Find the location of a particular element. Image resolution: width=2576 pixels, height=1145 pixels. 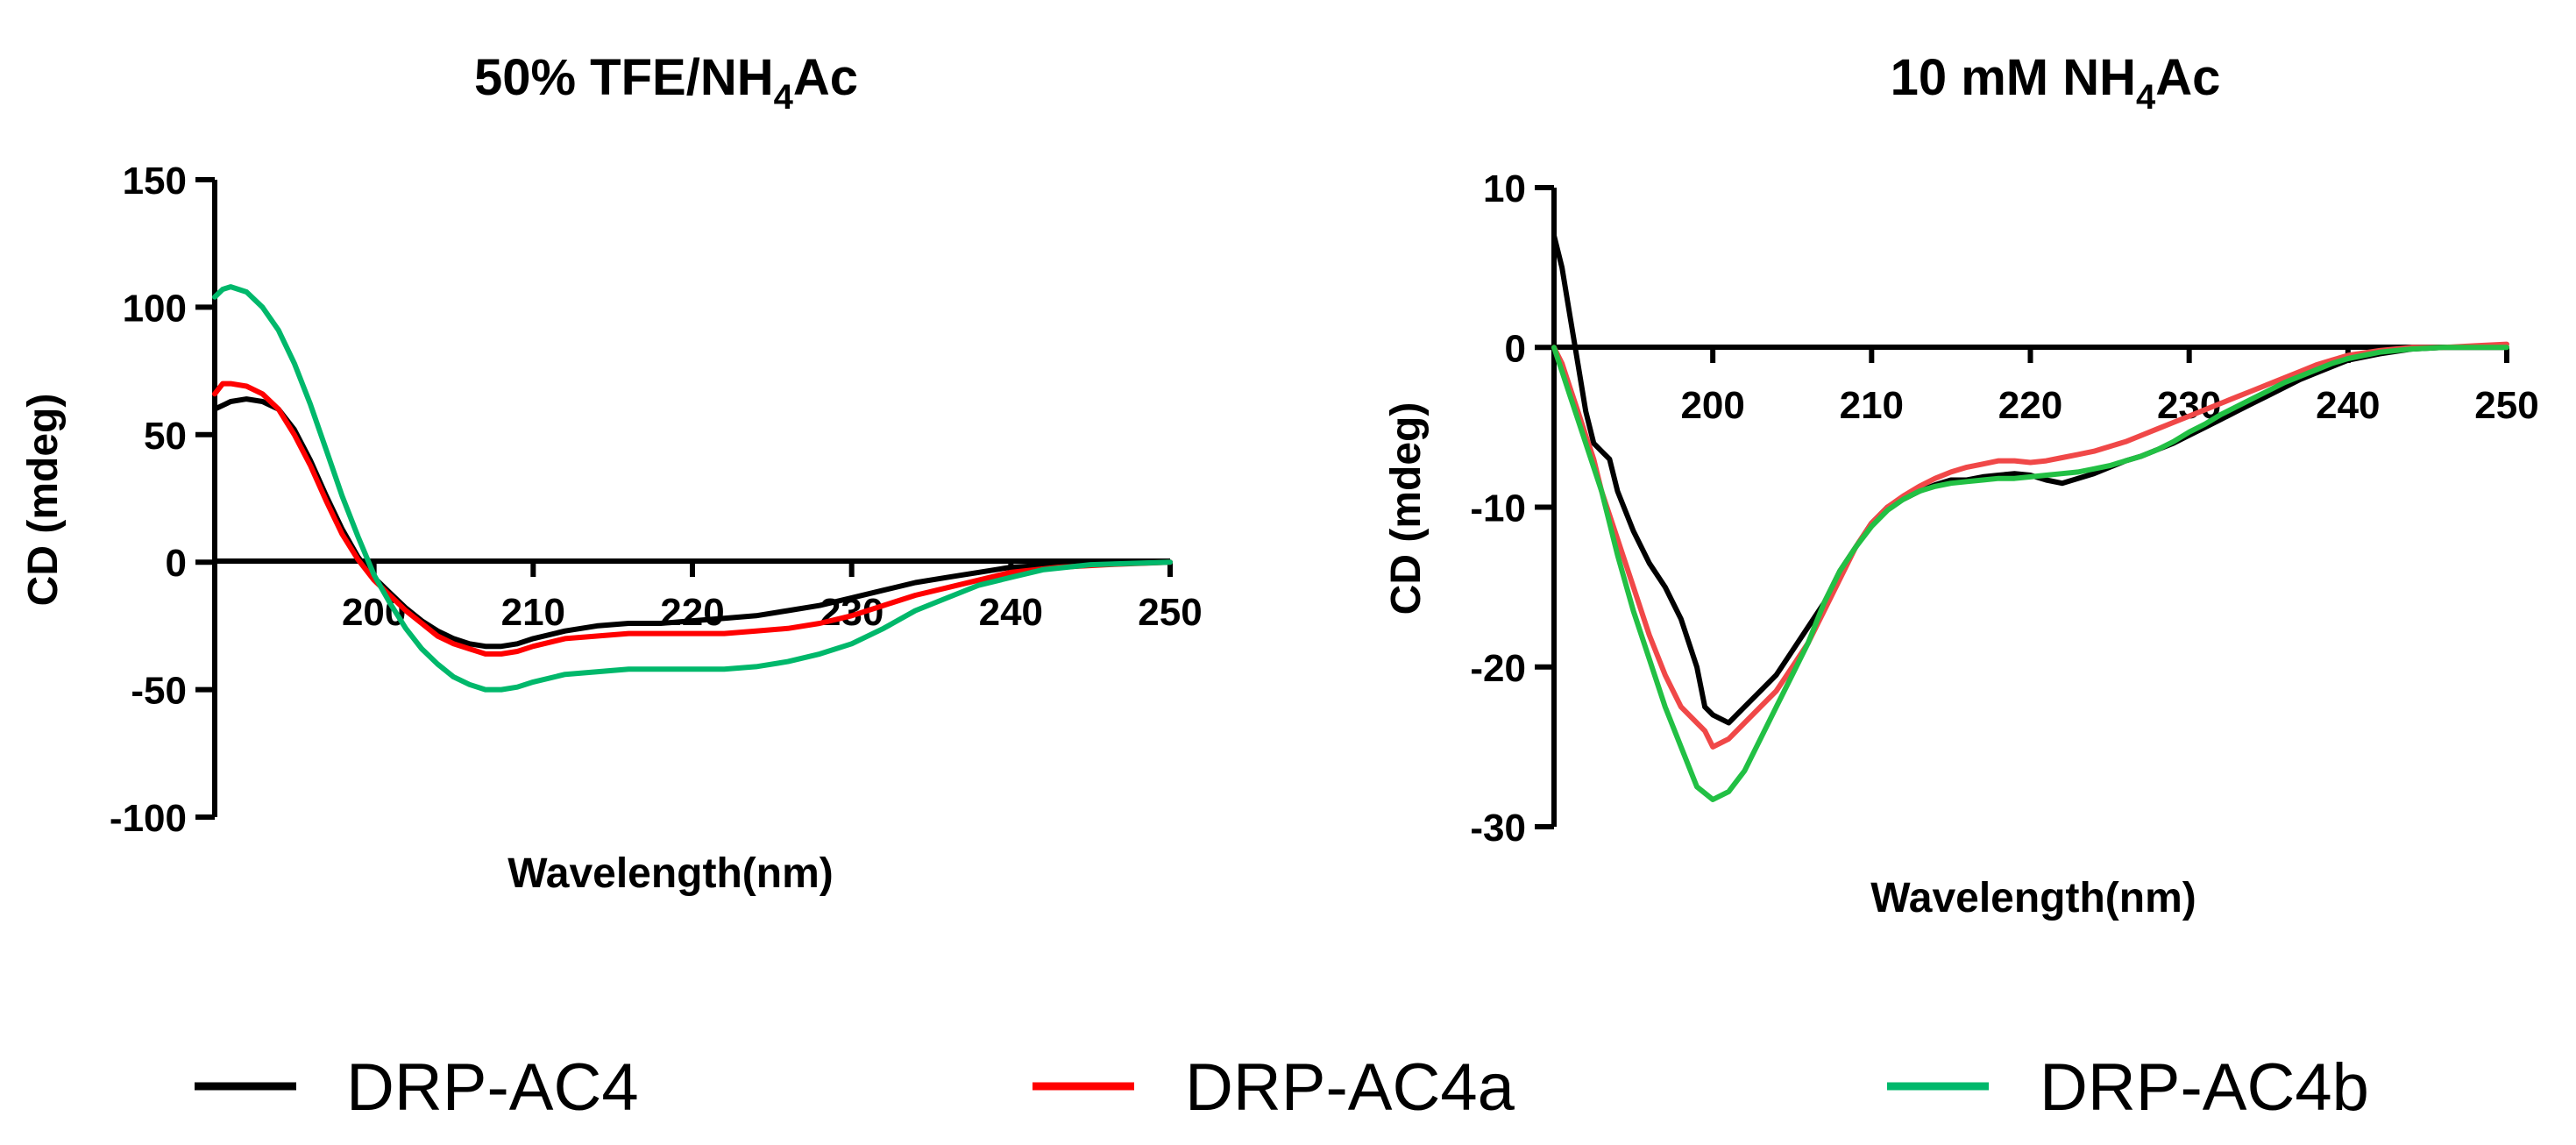

chart-title-main: 10 mM NH is located at coordinates (2013, 77).